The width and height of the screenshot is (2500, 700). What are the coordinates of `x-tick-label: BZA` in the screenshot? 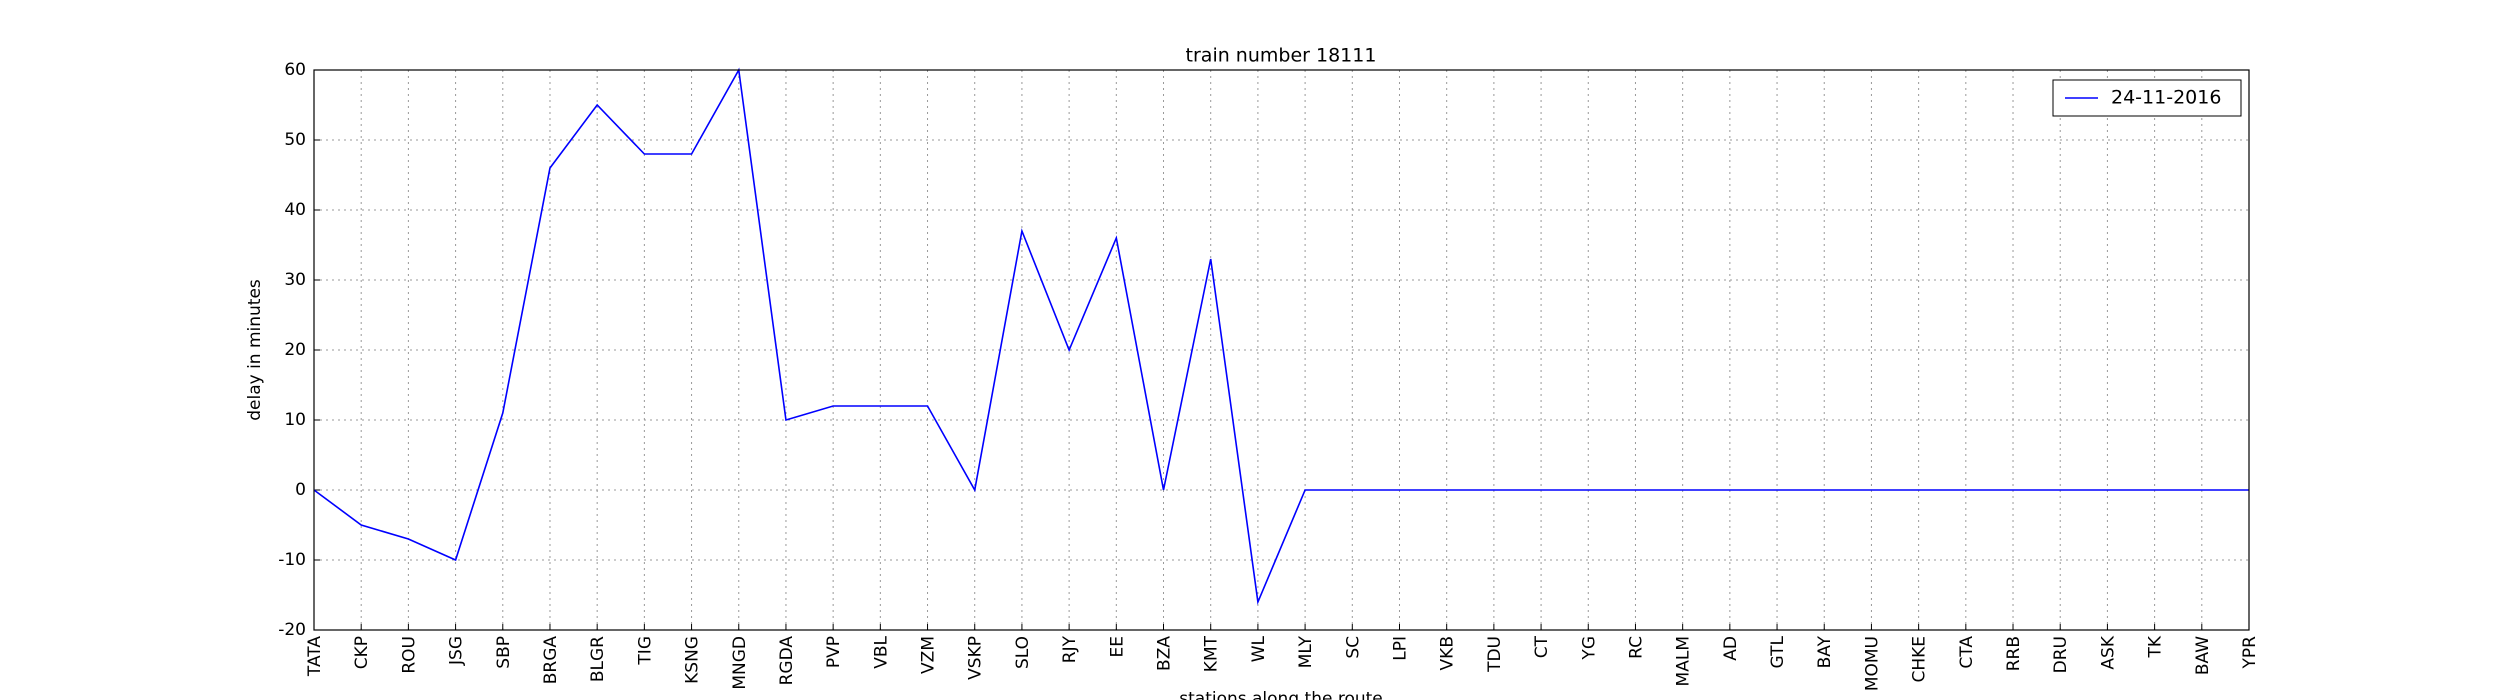 It's located at (1165, 653).